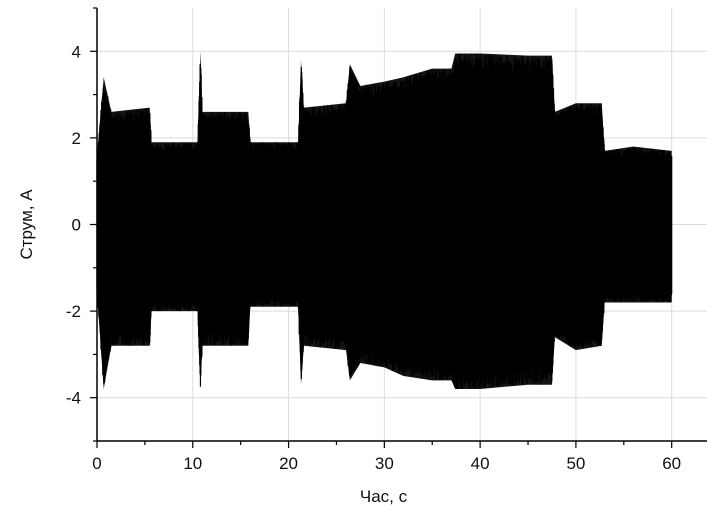  What do you see at coordinates (76, 51) in the screenshot?
I see `y-tick-label: 4` at bounding box center [76, 51].